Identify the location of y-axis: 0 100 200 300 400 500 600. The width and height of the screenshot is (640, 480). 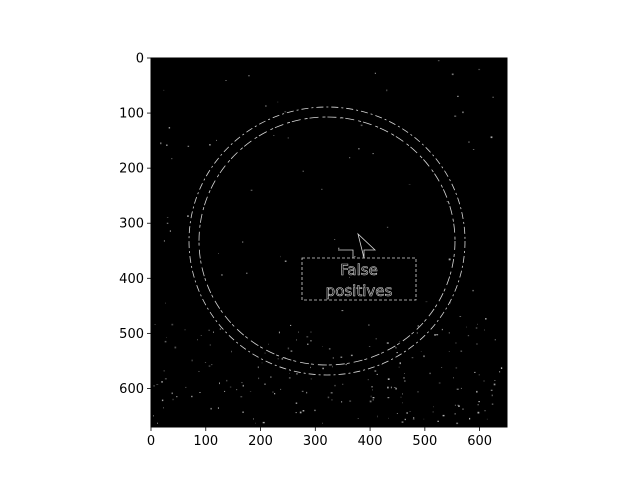
(135, 224).